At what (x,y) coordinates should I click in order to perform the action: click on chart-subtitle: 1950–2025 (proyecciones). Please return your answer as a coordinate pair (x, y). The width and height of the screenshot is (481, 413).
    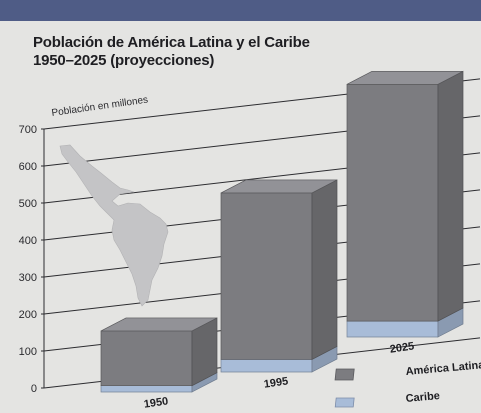
    Looking at the image, I should click on (124, 60).